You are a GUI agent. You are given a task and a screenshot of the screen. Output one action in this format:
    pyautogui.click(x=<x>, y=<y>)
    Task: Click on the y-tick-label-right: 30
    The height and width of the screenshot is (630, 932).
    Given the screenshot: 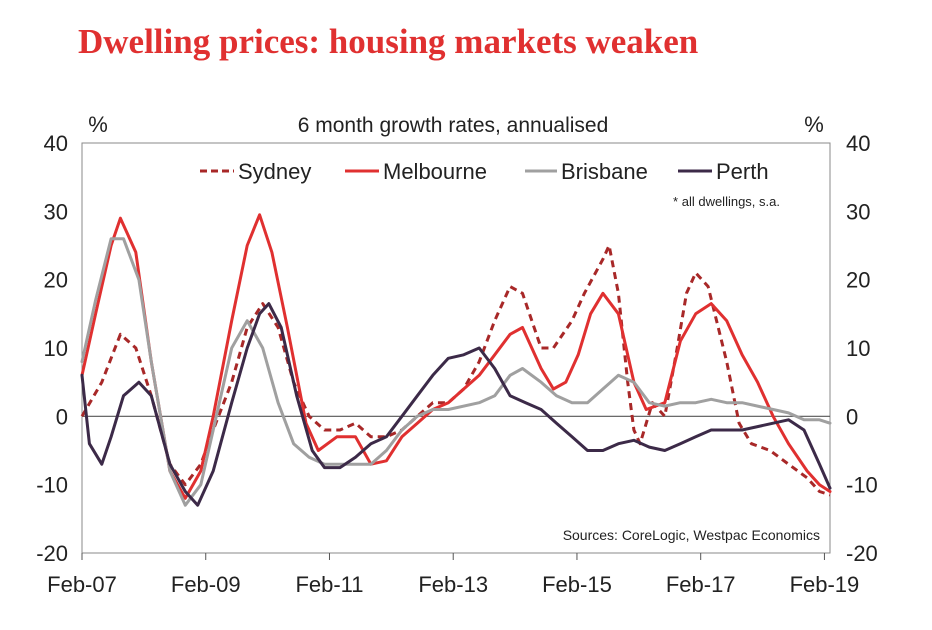 What is the action you would take?
    pyautogui.click(x=858, y=211)
    